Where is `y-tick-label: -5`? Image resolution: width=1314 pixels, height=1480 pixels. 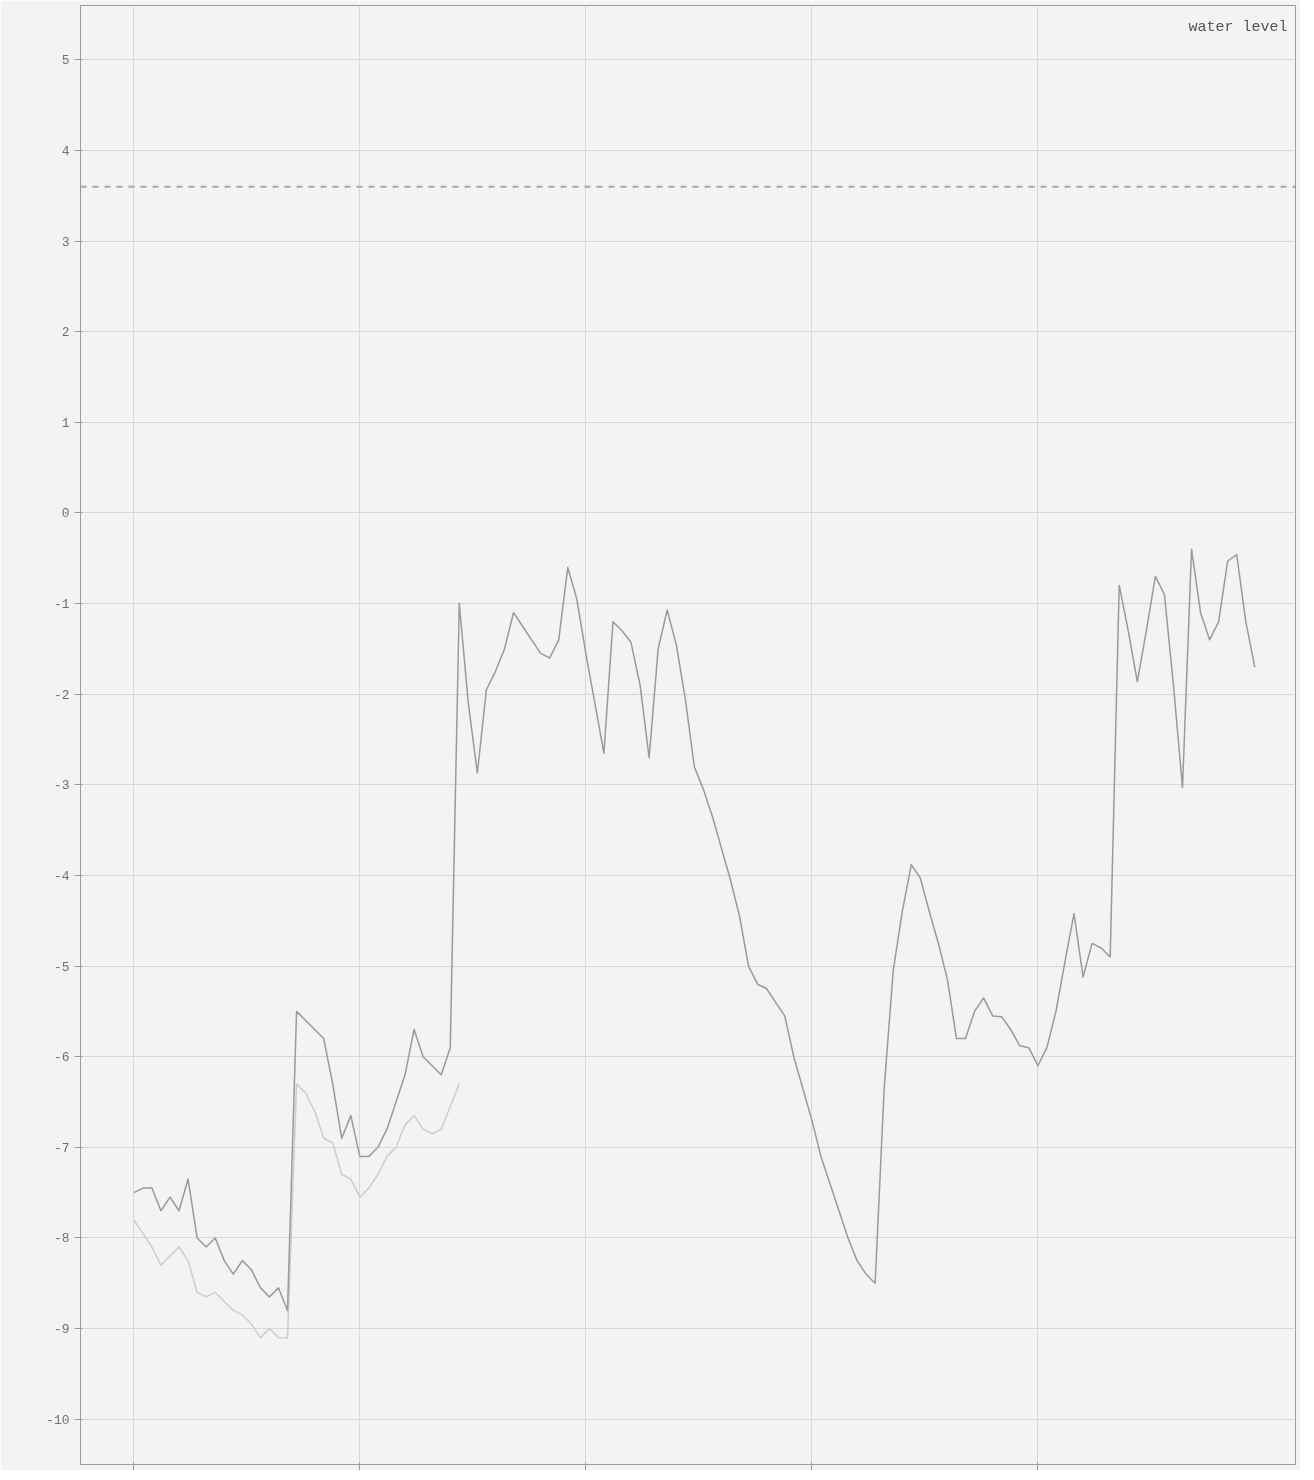
y-tick-label: -5 is located at coordinates (61, 967).